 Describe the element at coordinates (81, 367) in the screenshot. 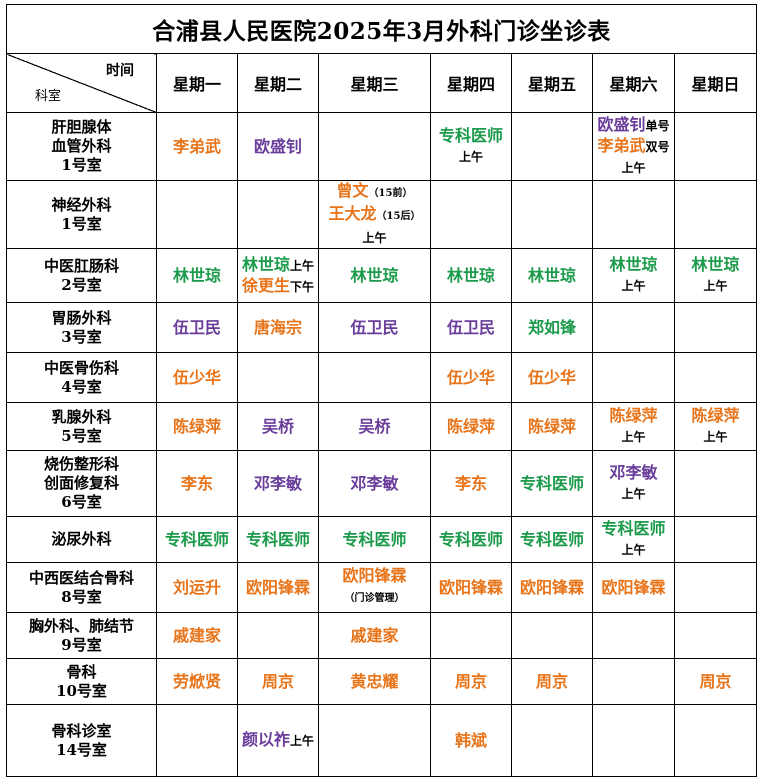

I see `dept-line: 中医骨伤科` at that location.